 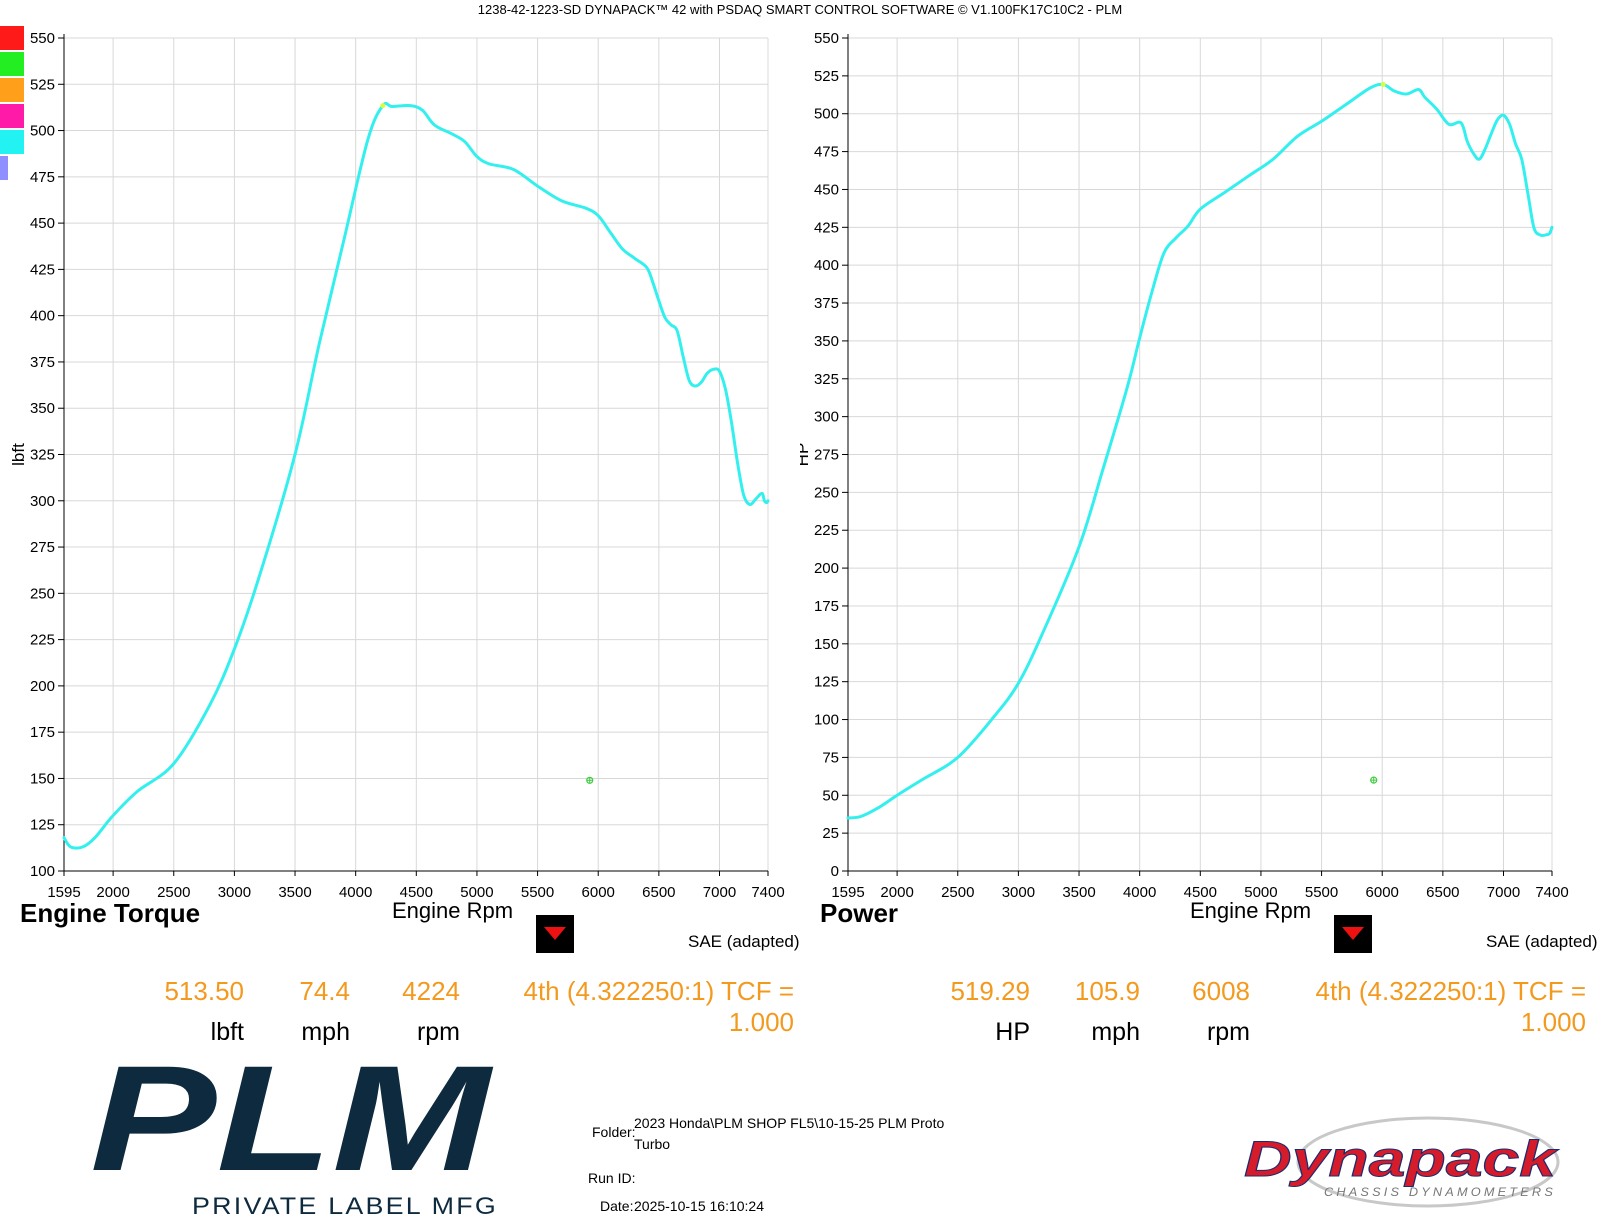 I want to click on swatch-red, so click(x=12, y=38).